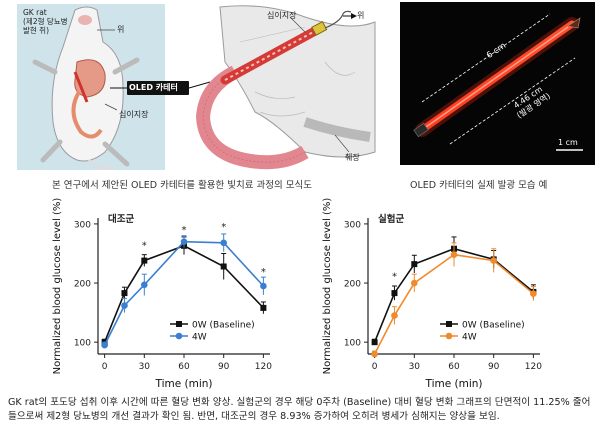  I want to click on catheter-photo: 6 cm 4.46 cm (발광 영역) 1 cm, so click(497, 83).